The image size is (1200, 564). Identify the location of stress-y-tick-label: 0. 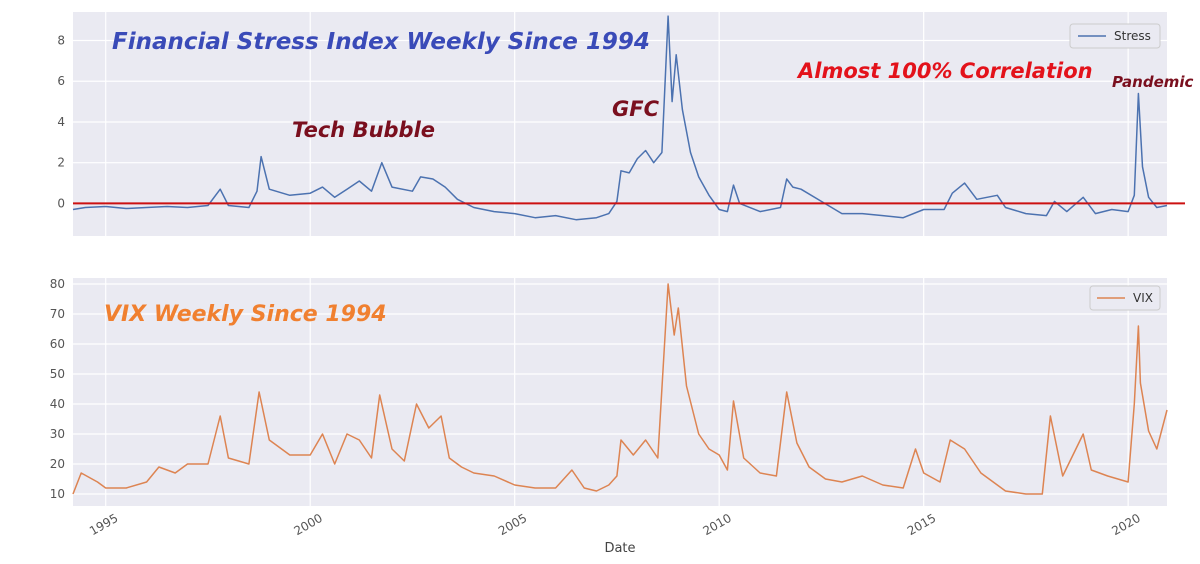
(61, 203).